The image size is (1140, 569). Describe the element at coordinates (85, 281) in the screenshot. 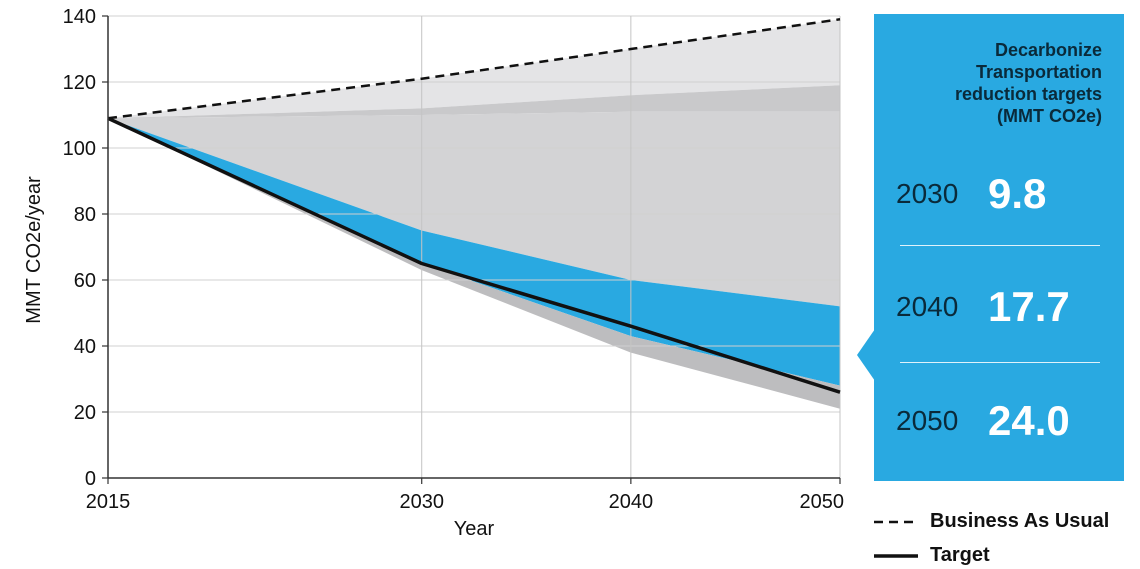

I see `y-tick-label: 60` at that location.